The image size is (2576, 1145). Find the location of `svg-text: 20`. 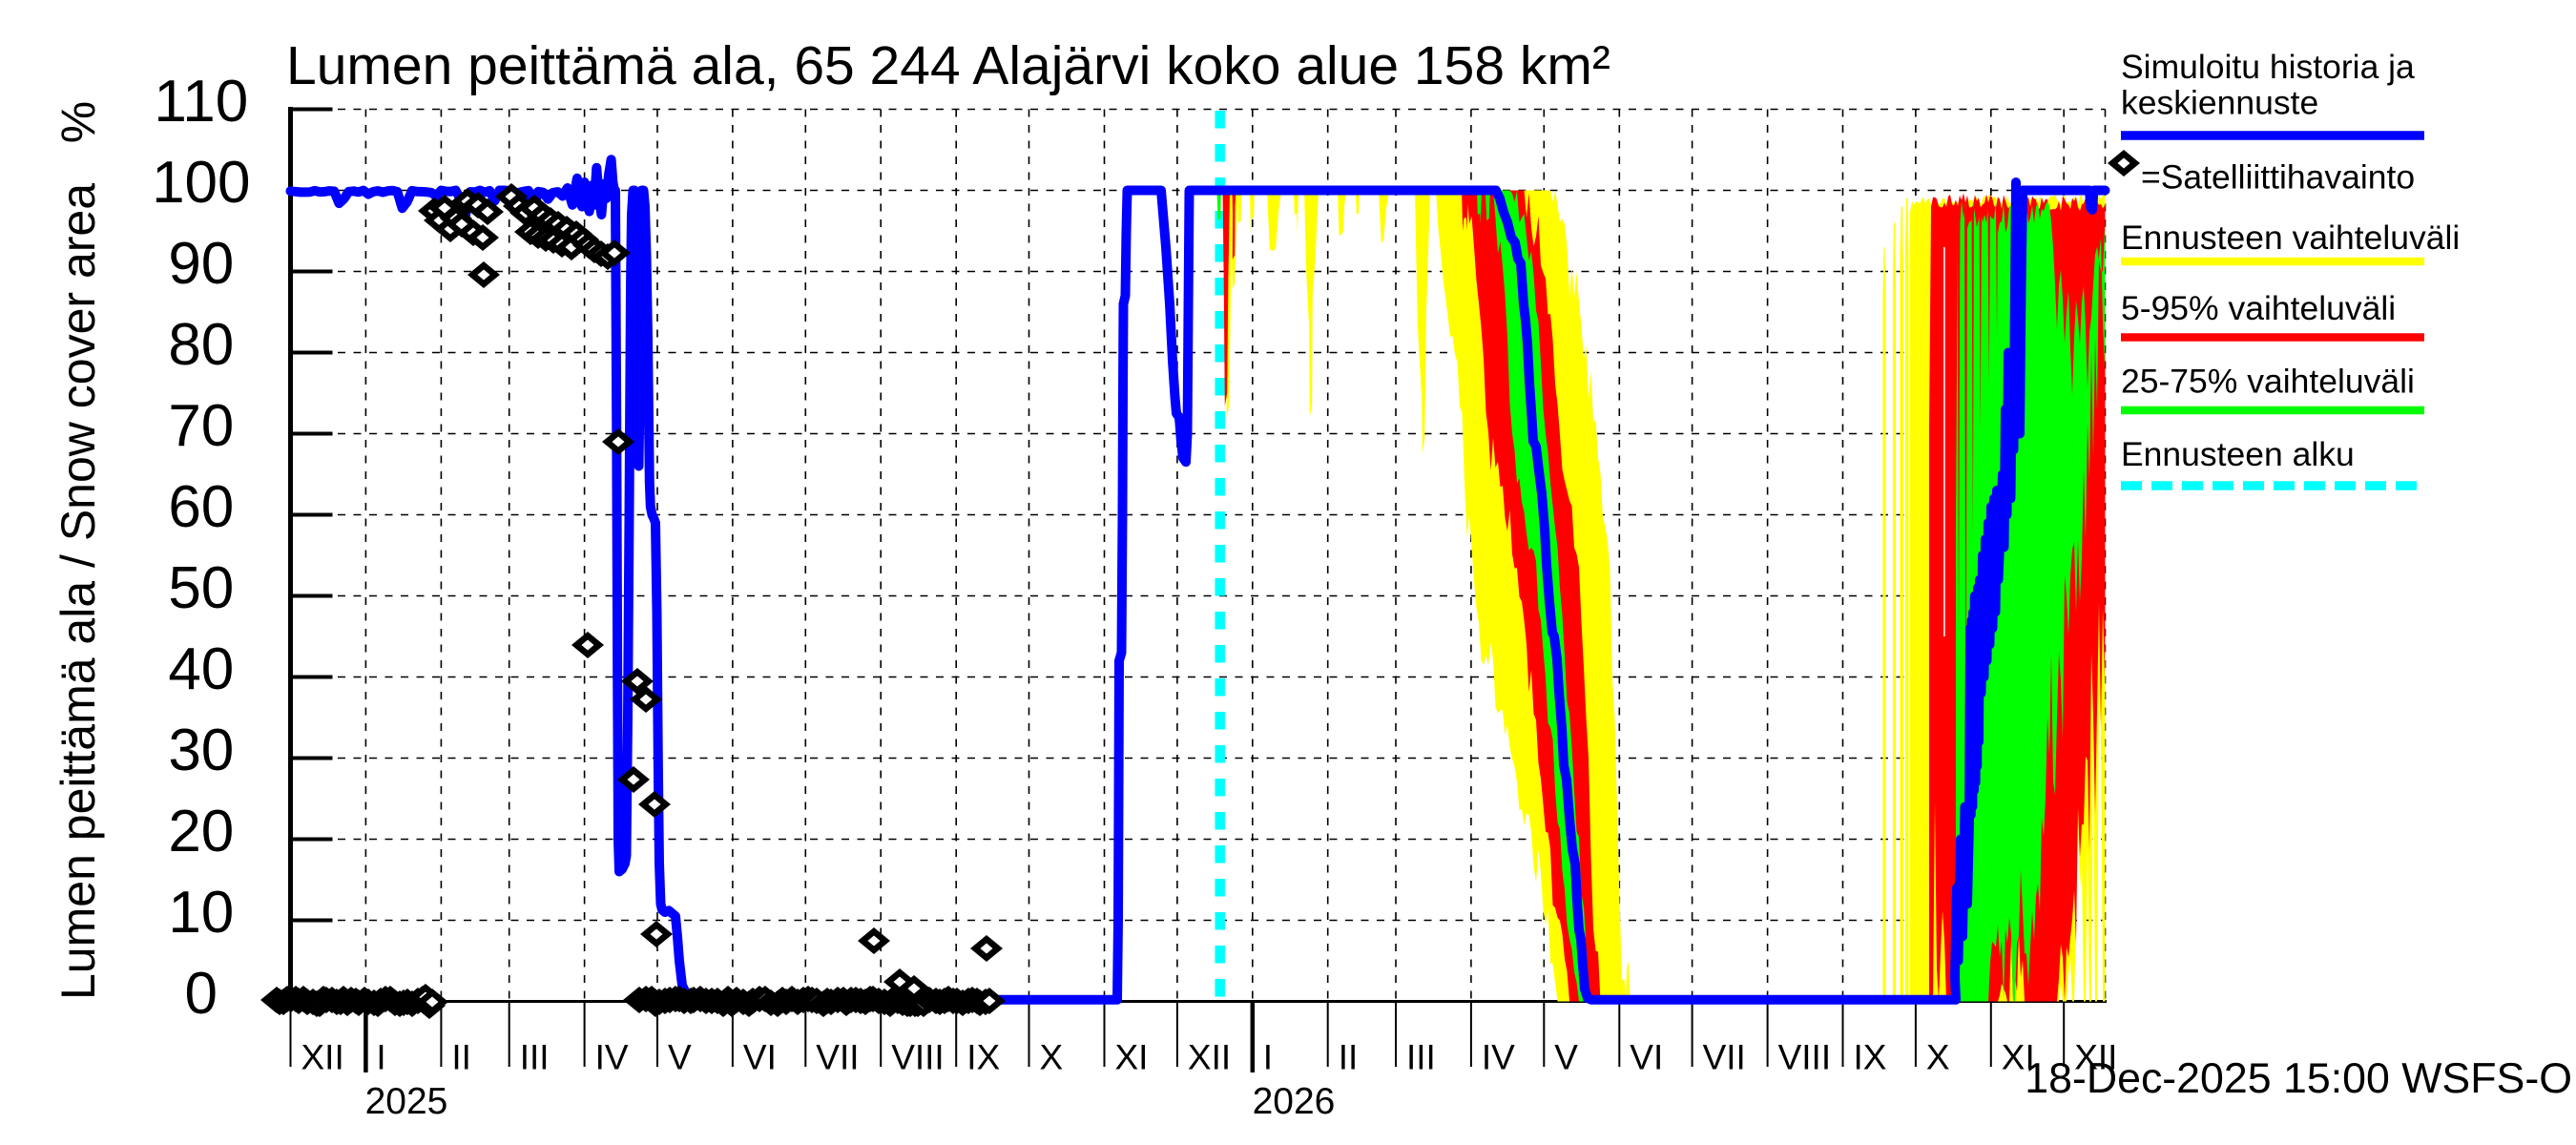

svg-text: 20 is located at coordinates (201, 832).